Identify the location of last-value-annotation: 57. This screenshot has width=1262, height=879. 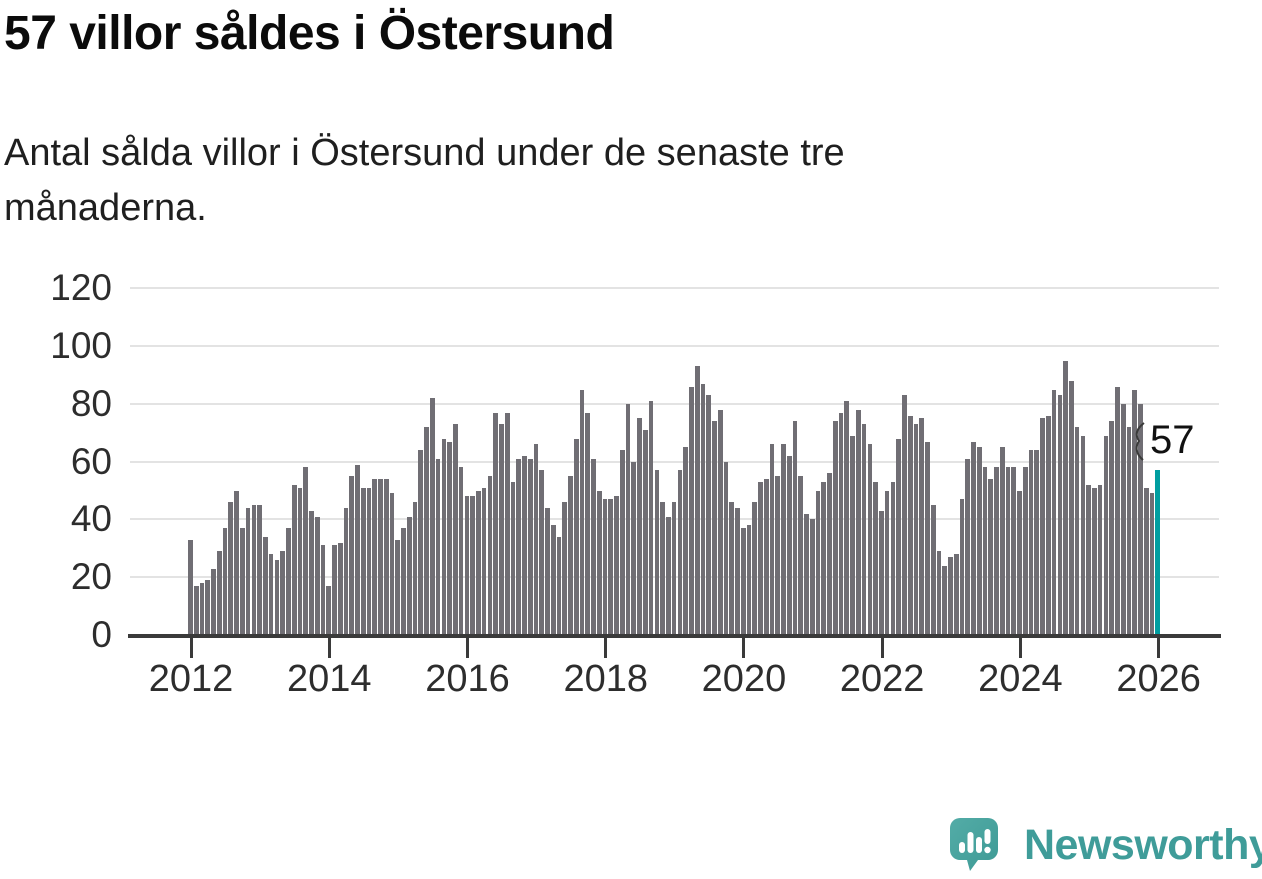
(1163, 441).